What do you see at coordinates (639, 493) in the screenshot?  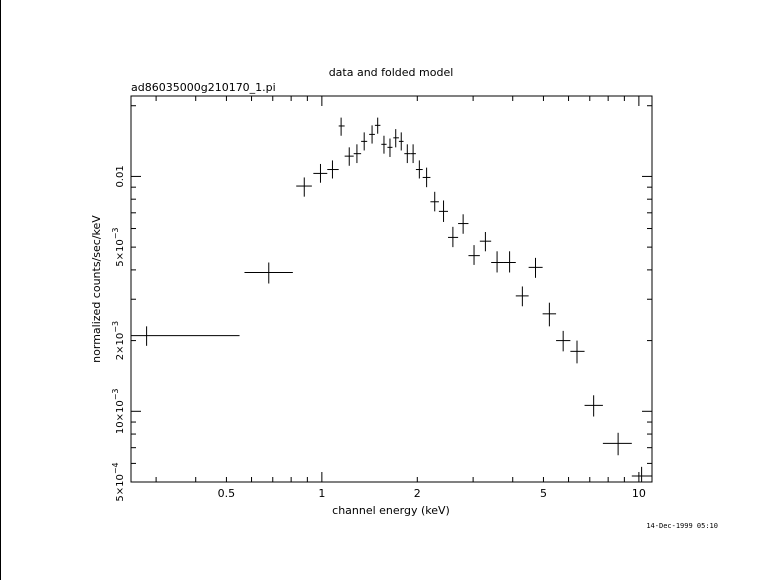 I see `x-tick-label: 10` at bounding box center [639, 493].